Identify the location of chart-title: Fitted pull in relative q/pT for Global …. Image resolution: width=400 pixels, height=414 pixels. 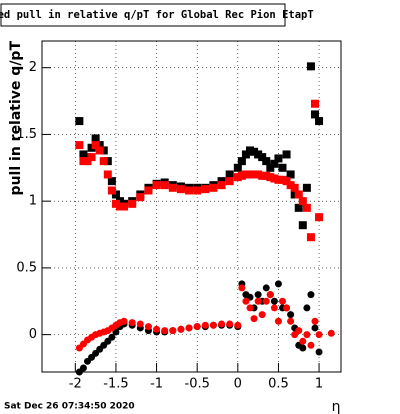
(157, 15).